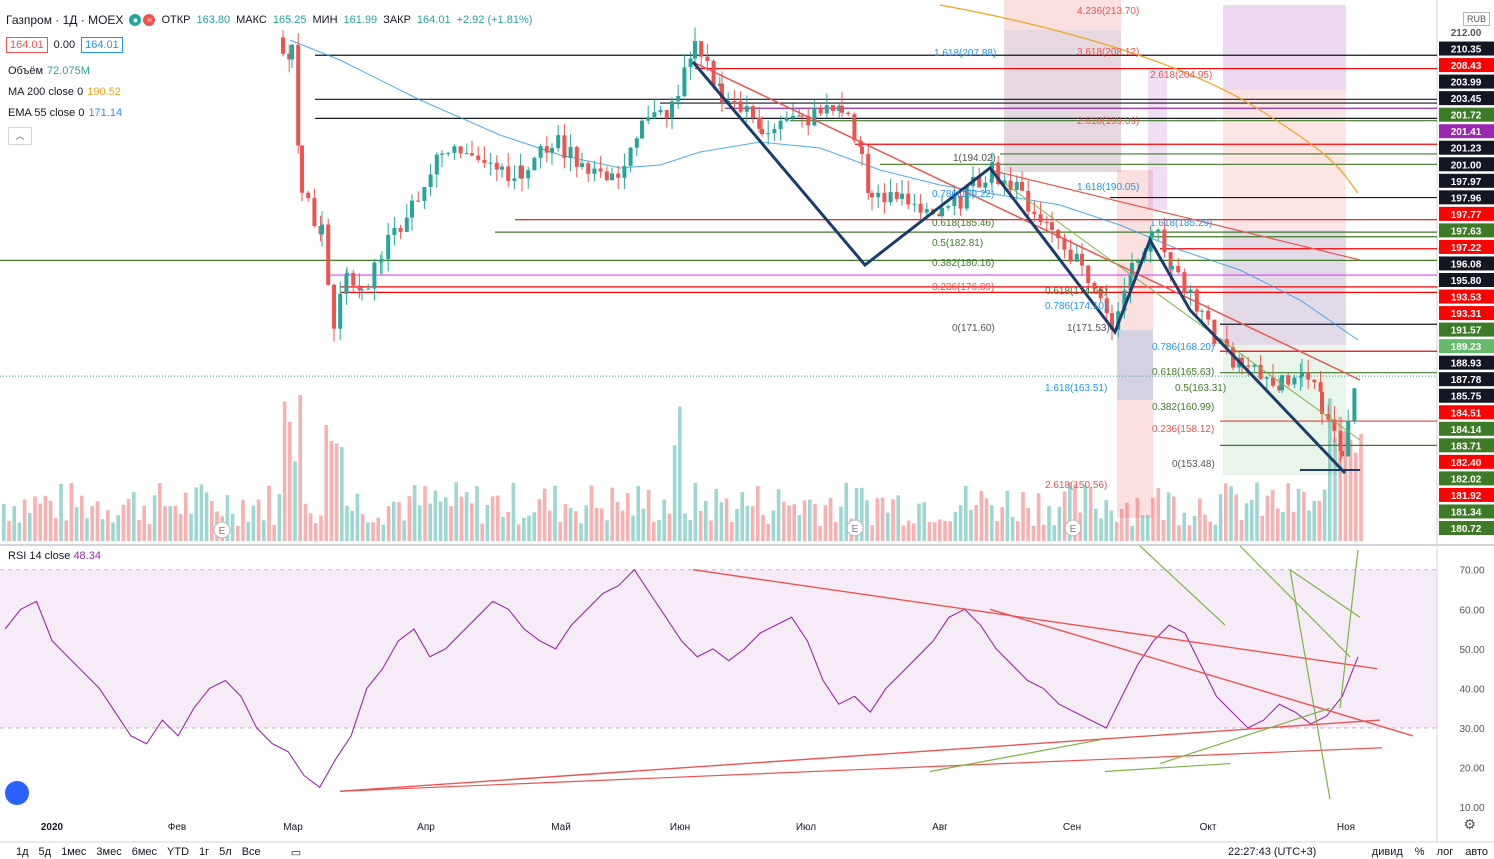  What do you see at coordinates (1076, 291) in the screenshot?
I see `fib-label: 0.618(174.66)` at bounding box center [1076, 291].